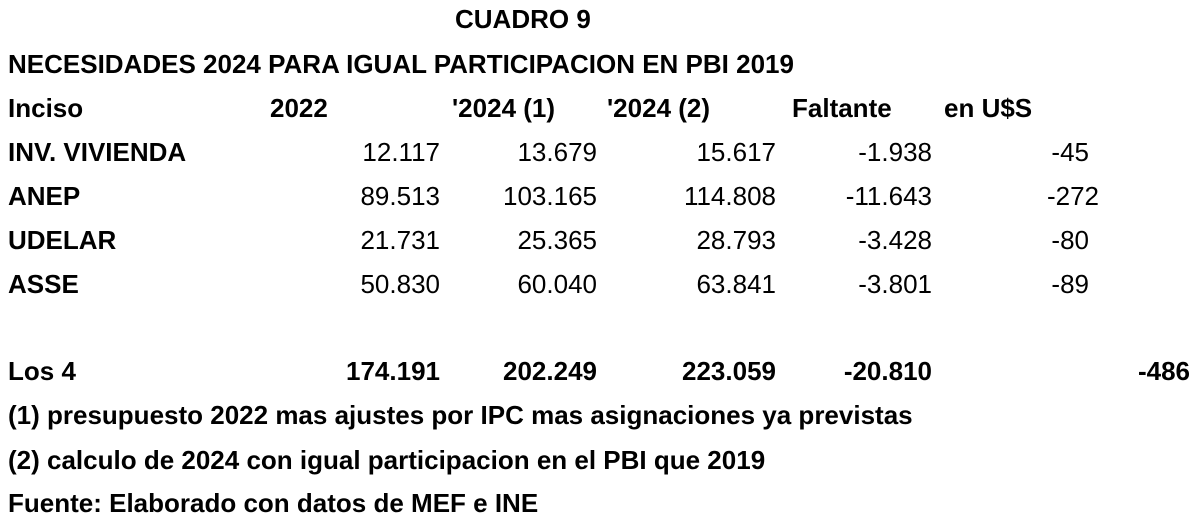 The image size is (1200, 528). I want to click on row-2022: 21.731, so click(400, 240).